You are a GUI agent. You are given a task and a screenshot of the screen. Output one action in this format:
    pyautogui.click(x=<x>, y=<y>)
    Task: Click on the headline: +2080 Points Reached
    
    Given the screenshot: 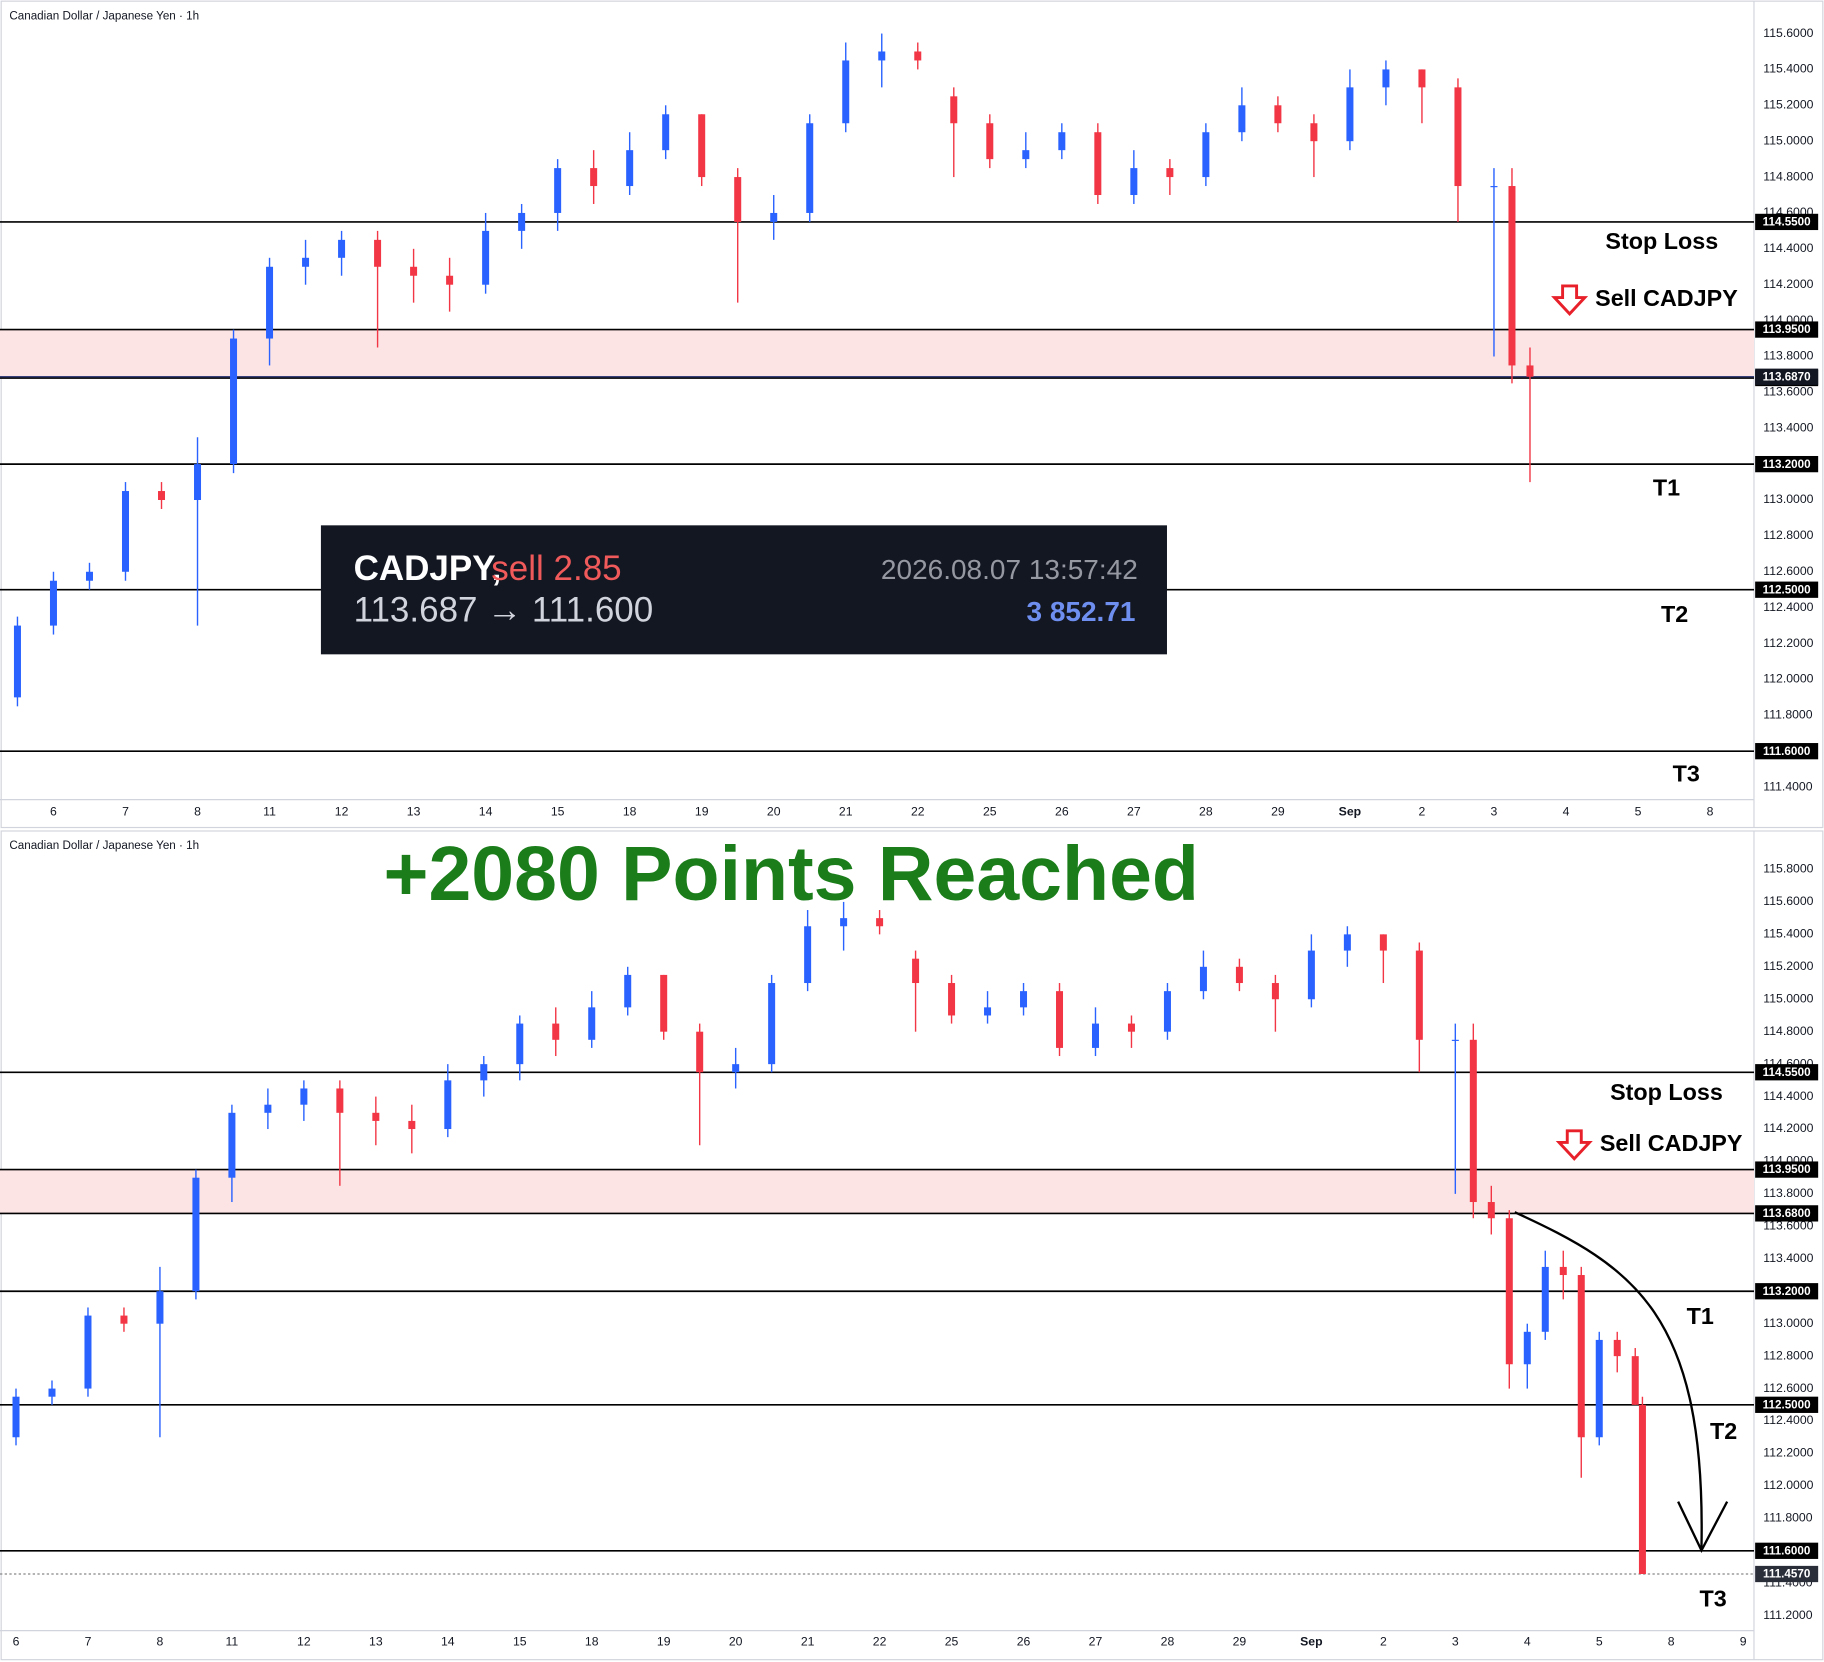 What is the action you would take?
    pyautogui.click(x=790, y=874)
    